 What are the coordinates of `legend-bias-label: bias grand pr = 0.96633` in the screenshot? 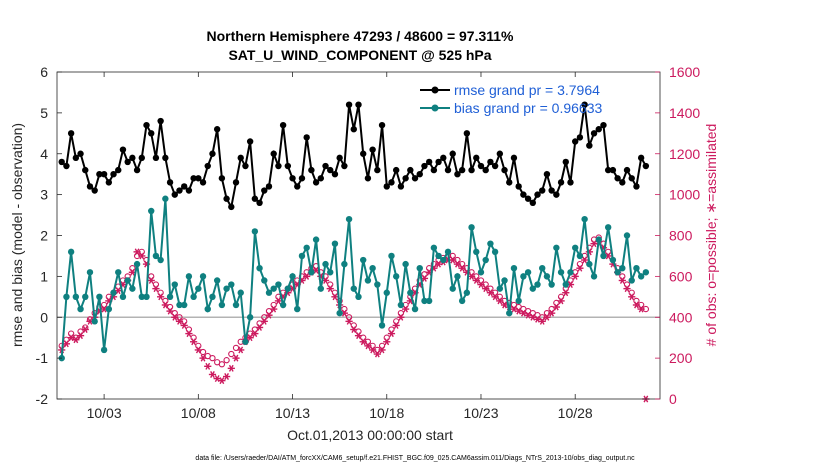 It's located at (528, 108).